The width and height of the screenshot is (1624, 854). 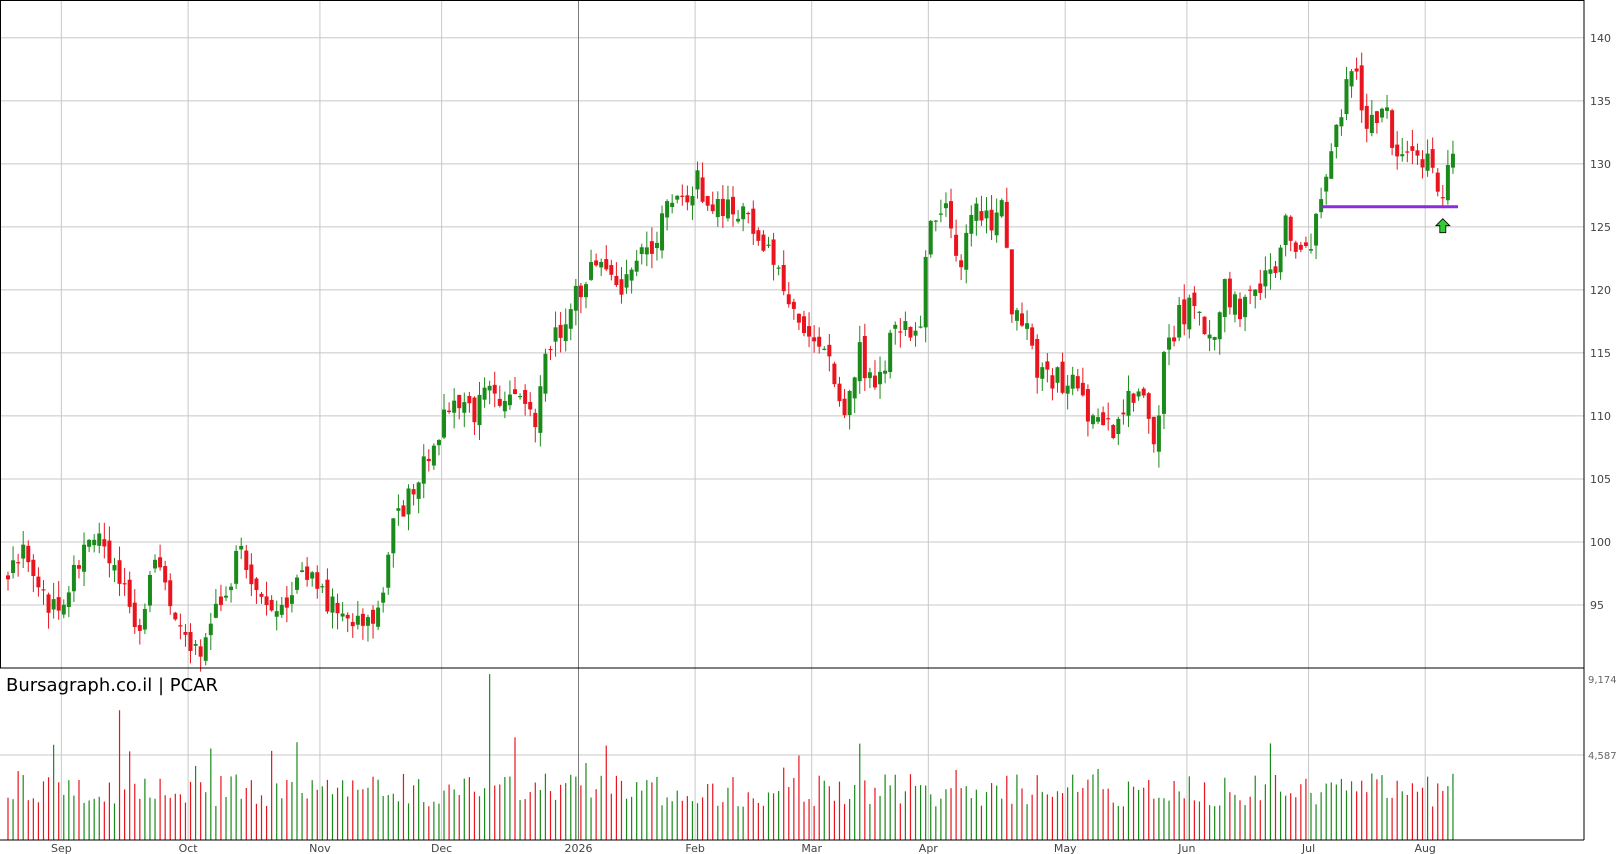 What do you see at coordinates (929, 848) in the screenshot?
I see `month-label: Apr` at bounding box center [929, 848].